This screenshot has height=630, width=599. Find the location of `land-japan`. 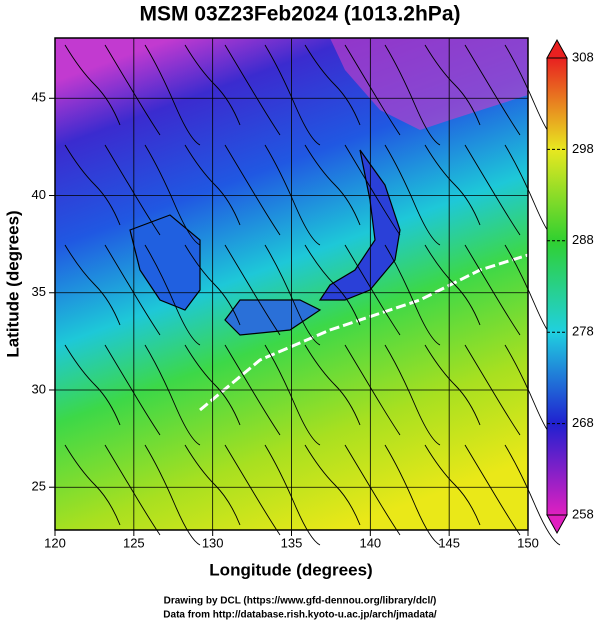

land-japan is located at coordinates (359, 225).